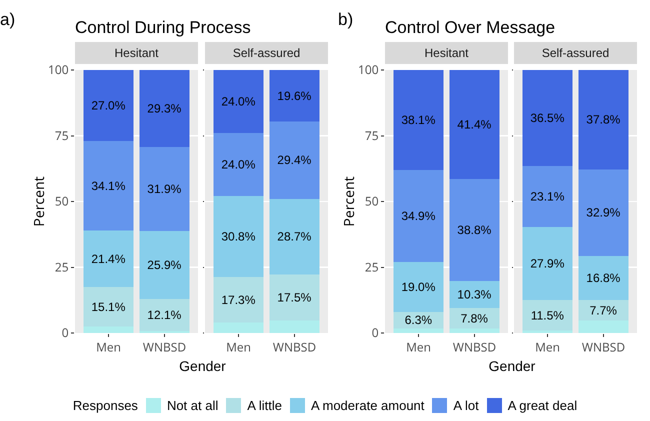 The width and height of the screenshot is (650, 421). Describe the element at coordinates (163, 28) in the screenshot. I see `chart-title: Control During Process` at that location.